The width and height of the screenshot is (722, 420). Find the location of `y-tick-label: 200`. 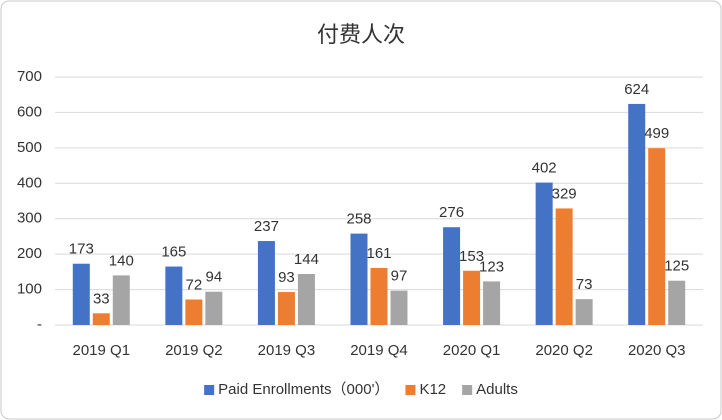

y-tick-label: 200 is located at coordinates (29, 253).